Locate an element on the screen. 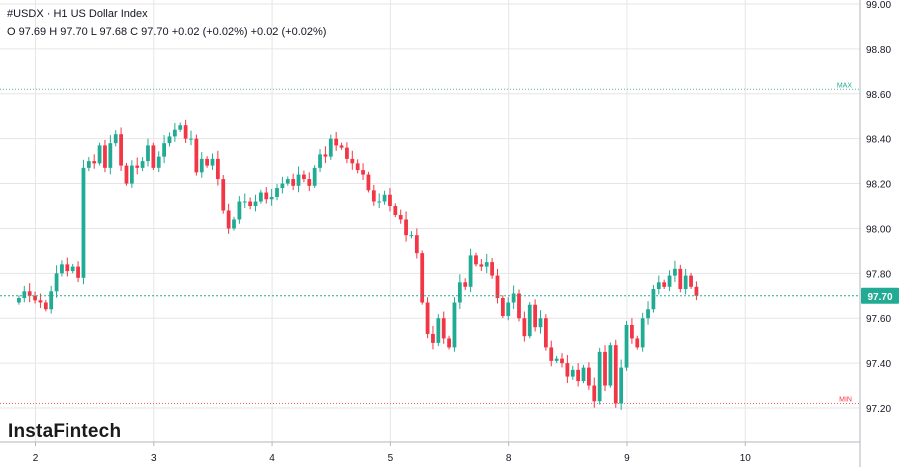 The image size is (900, 467). x-tick-label: 5 is located at coordinates (391, 458).